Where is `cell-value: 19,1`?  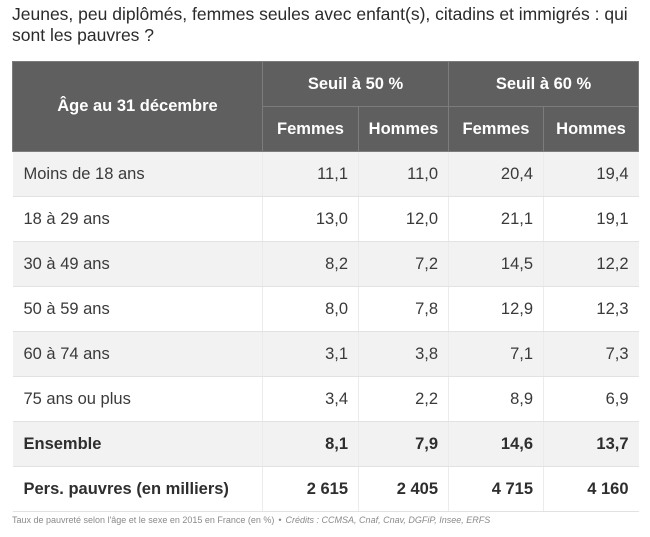
cell-value: 19,1 is located at coordinates (591, 219).